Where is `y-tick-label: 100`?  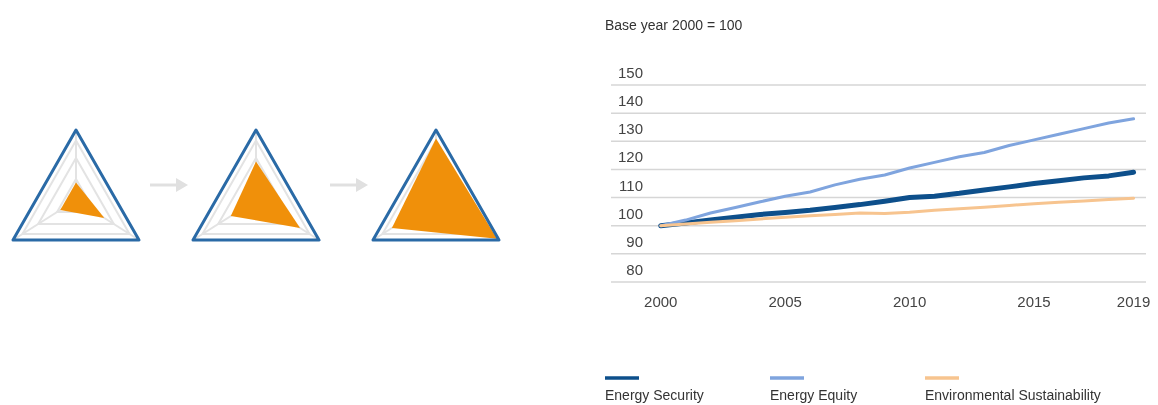
y-tick-label: 100 is located at coordinates (630, 213).